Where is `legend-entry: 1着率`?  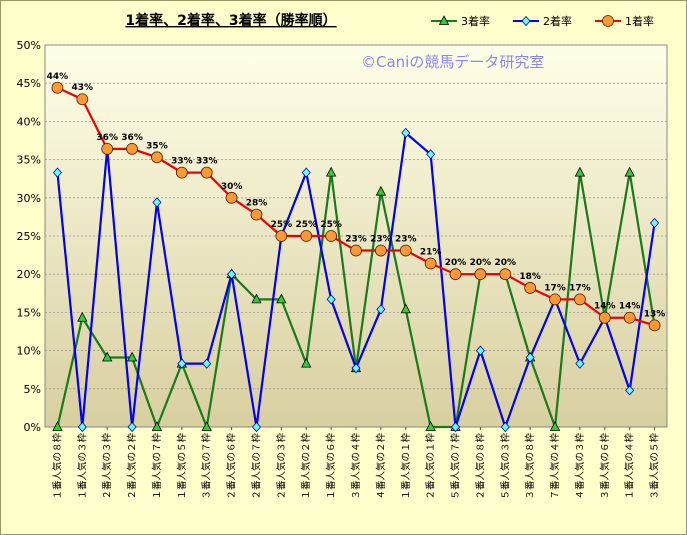
legend-entry: 1着率 is located at coordinates (639, 21).